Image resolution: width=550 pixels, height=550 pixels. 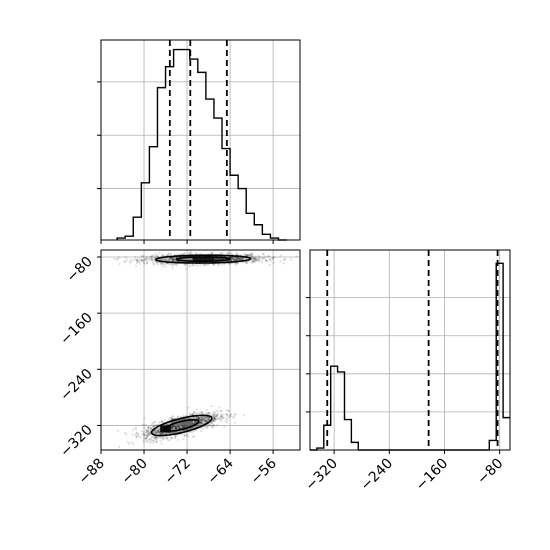 I want to click on density-cell, so click(x=176, y=422).